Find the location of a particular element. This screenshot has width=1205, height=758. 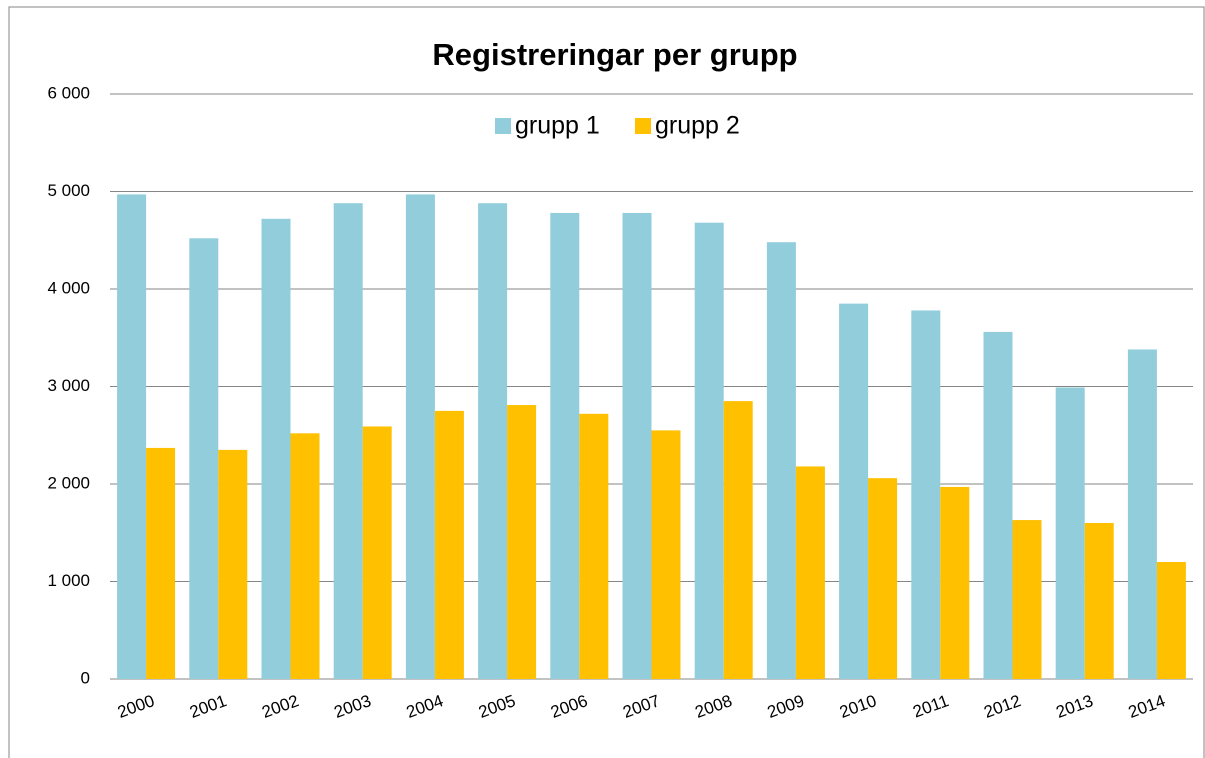

legend-label: grupp 1 is located at coordinates (557, 126).